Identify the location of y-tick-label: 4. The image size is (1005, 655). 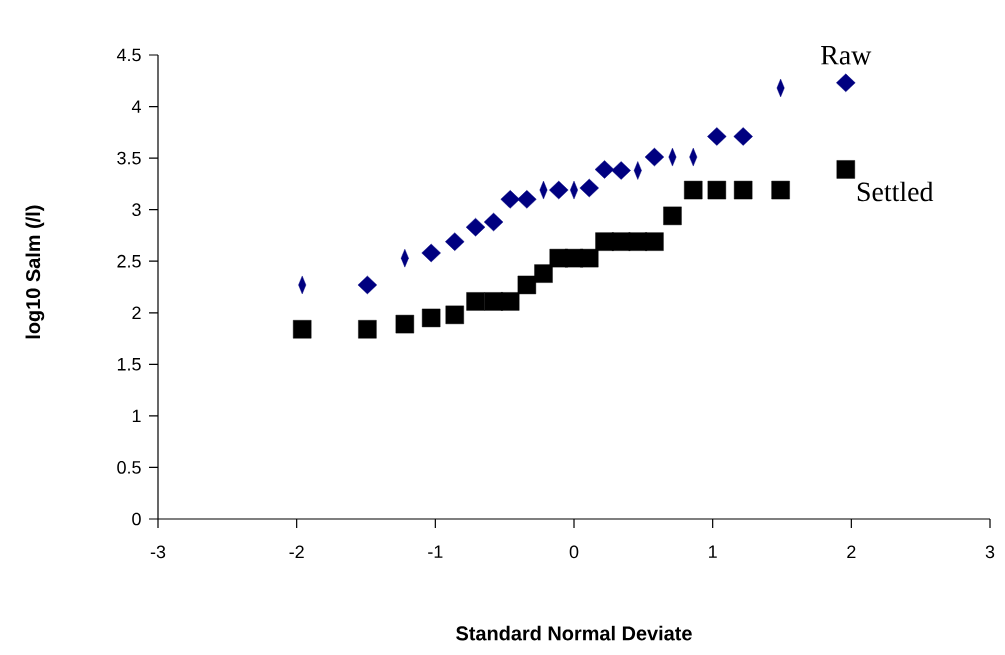
(136, 106).